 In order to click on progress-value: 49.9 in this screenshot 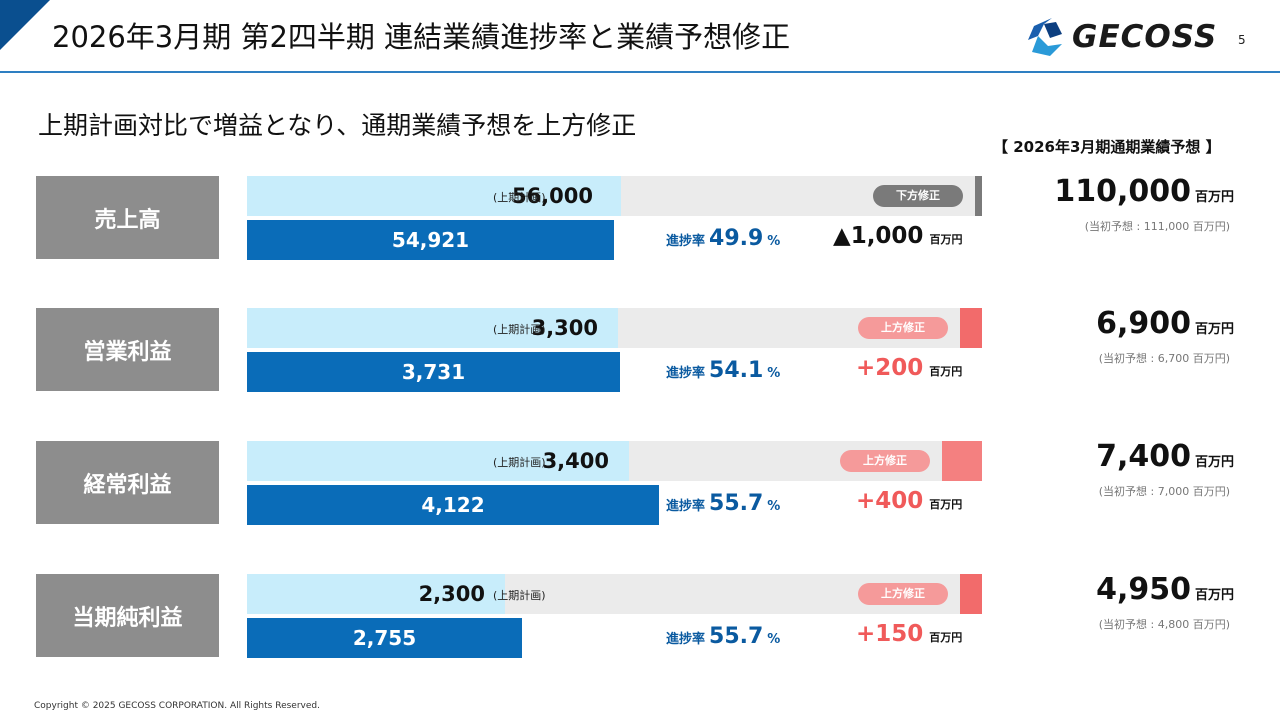, I will do `click(736, 238)`.